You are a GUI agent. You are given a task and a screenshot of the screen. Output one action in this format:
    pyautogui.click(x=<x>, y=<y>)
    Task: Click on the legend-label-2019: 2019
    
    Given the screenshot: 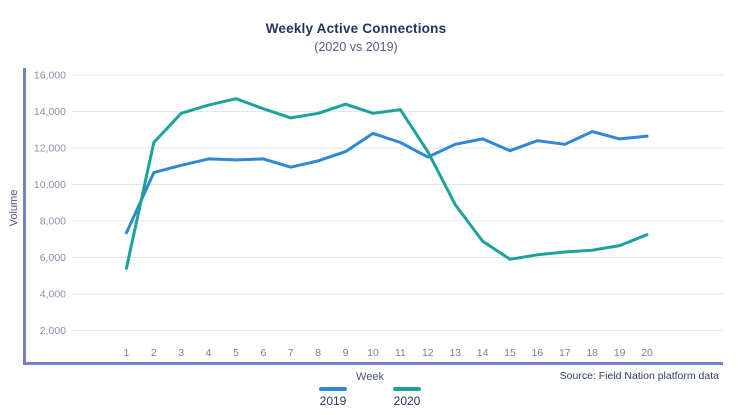 What is the action you would take?
    pyautogui.click(x=333, y=401)
    